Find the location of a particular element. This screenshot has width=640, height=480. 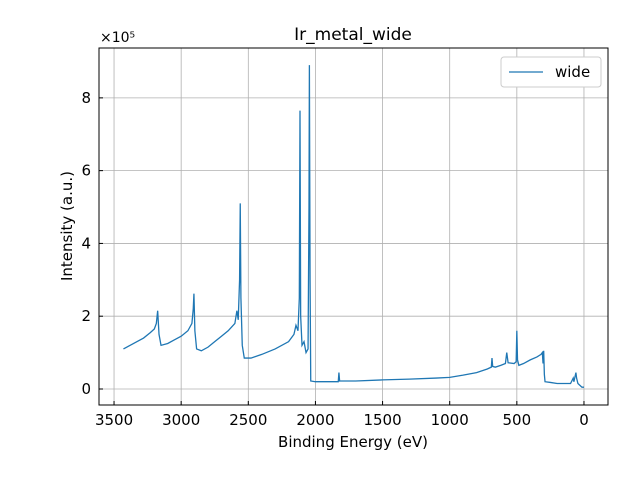

x-tick-label: 0 is located at coordinates (584, 420).